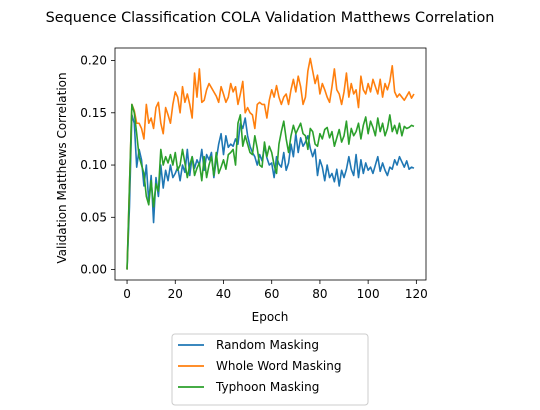 The height and width of the screenshot is (410, 540). Describe the element at coordinates (267, 387) in the screenshot. I see `legend-label-2: Typhoon Masking` at that location.